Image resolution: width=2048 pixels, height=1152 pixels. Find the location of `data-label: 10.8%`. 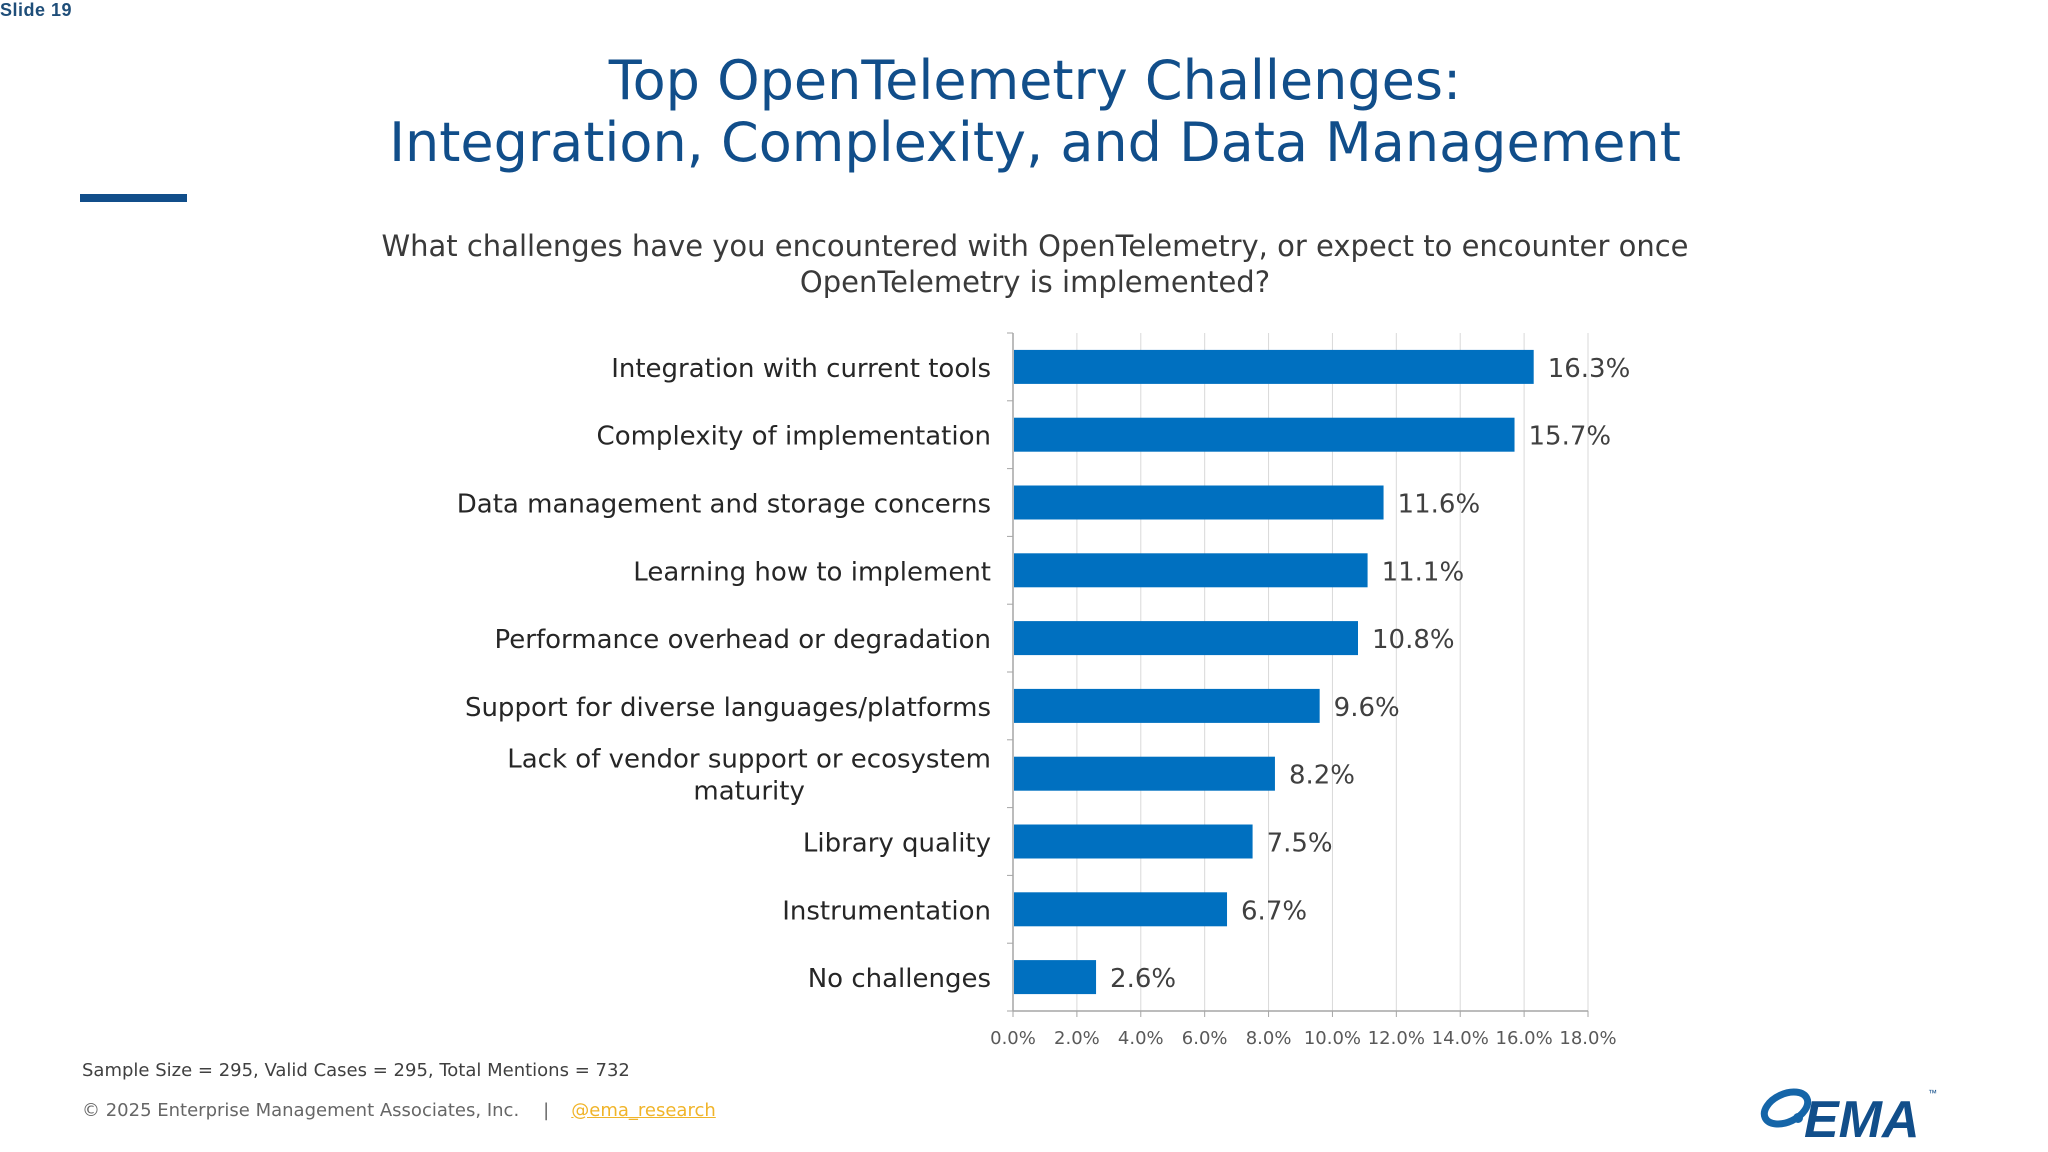

data-label: 10.8% is located at coordinates (1413, 640).